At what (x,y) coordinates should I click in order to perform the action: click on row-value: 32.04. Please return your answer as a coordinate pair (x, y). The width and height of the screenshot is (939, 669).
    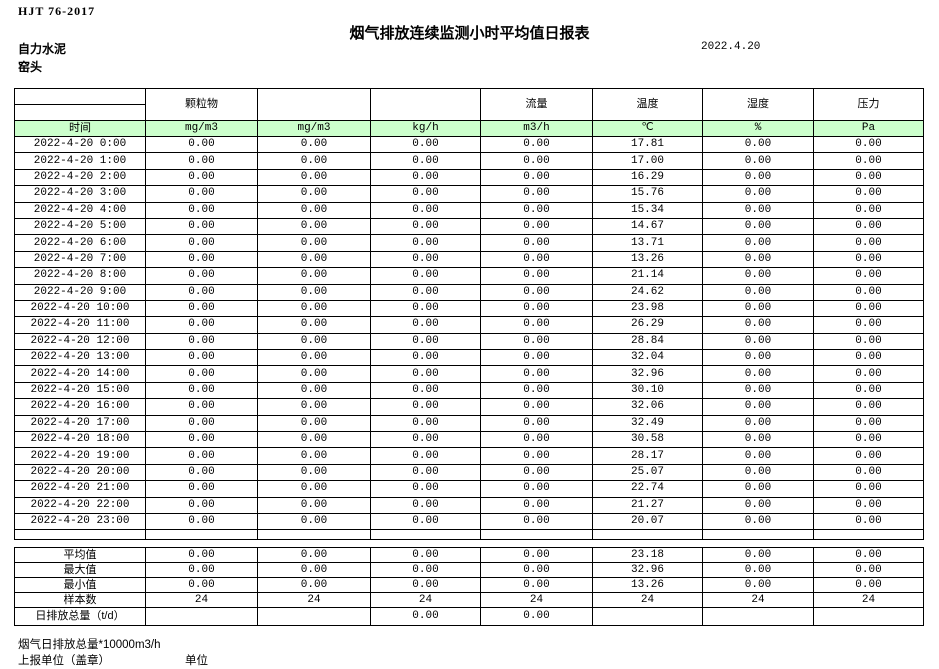
    Looking at the image, I should click on (647, 358).